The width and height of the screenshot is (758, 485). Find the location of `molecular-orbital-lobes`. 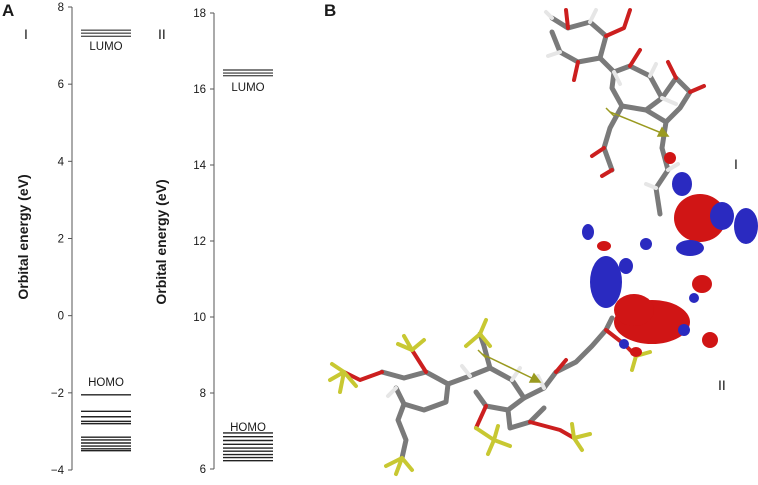

molecular-orbital-lobes is located at coordinates (670, 254).